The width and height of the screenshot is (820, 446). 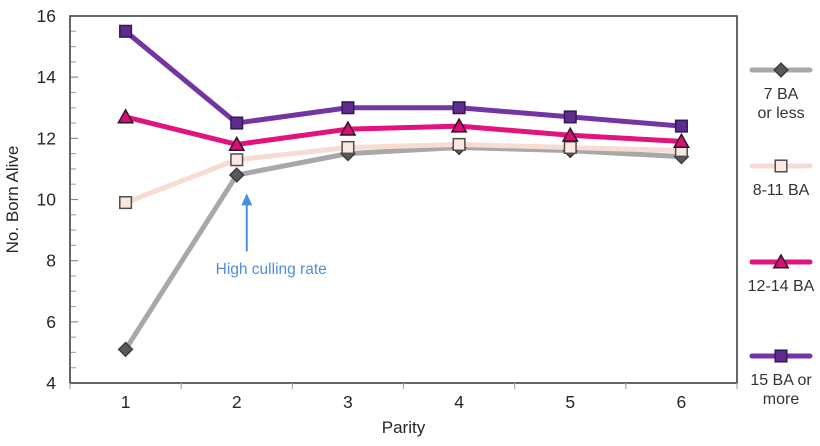 I want to click on legend-item-12-14-ba: 12-14 BA, so click(x=781, y=274).